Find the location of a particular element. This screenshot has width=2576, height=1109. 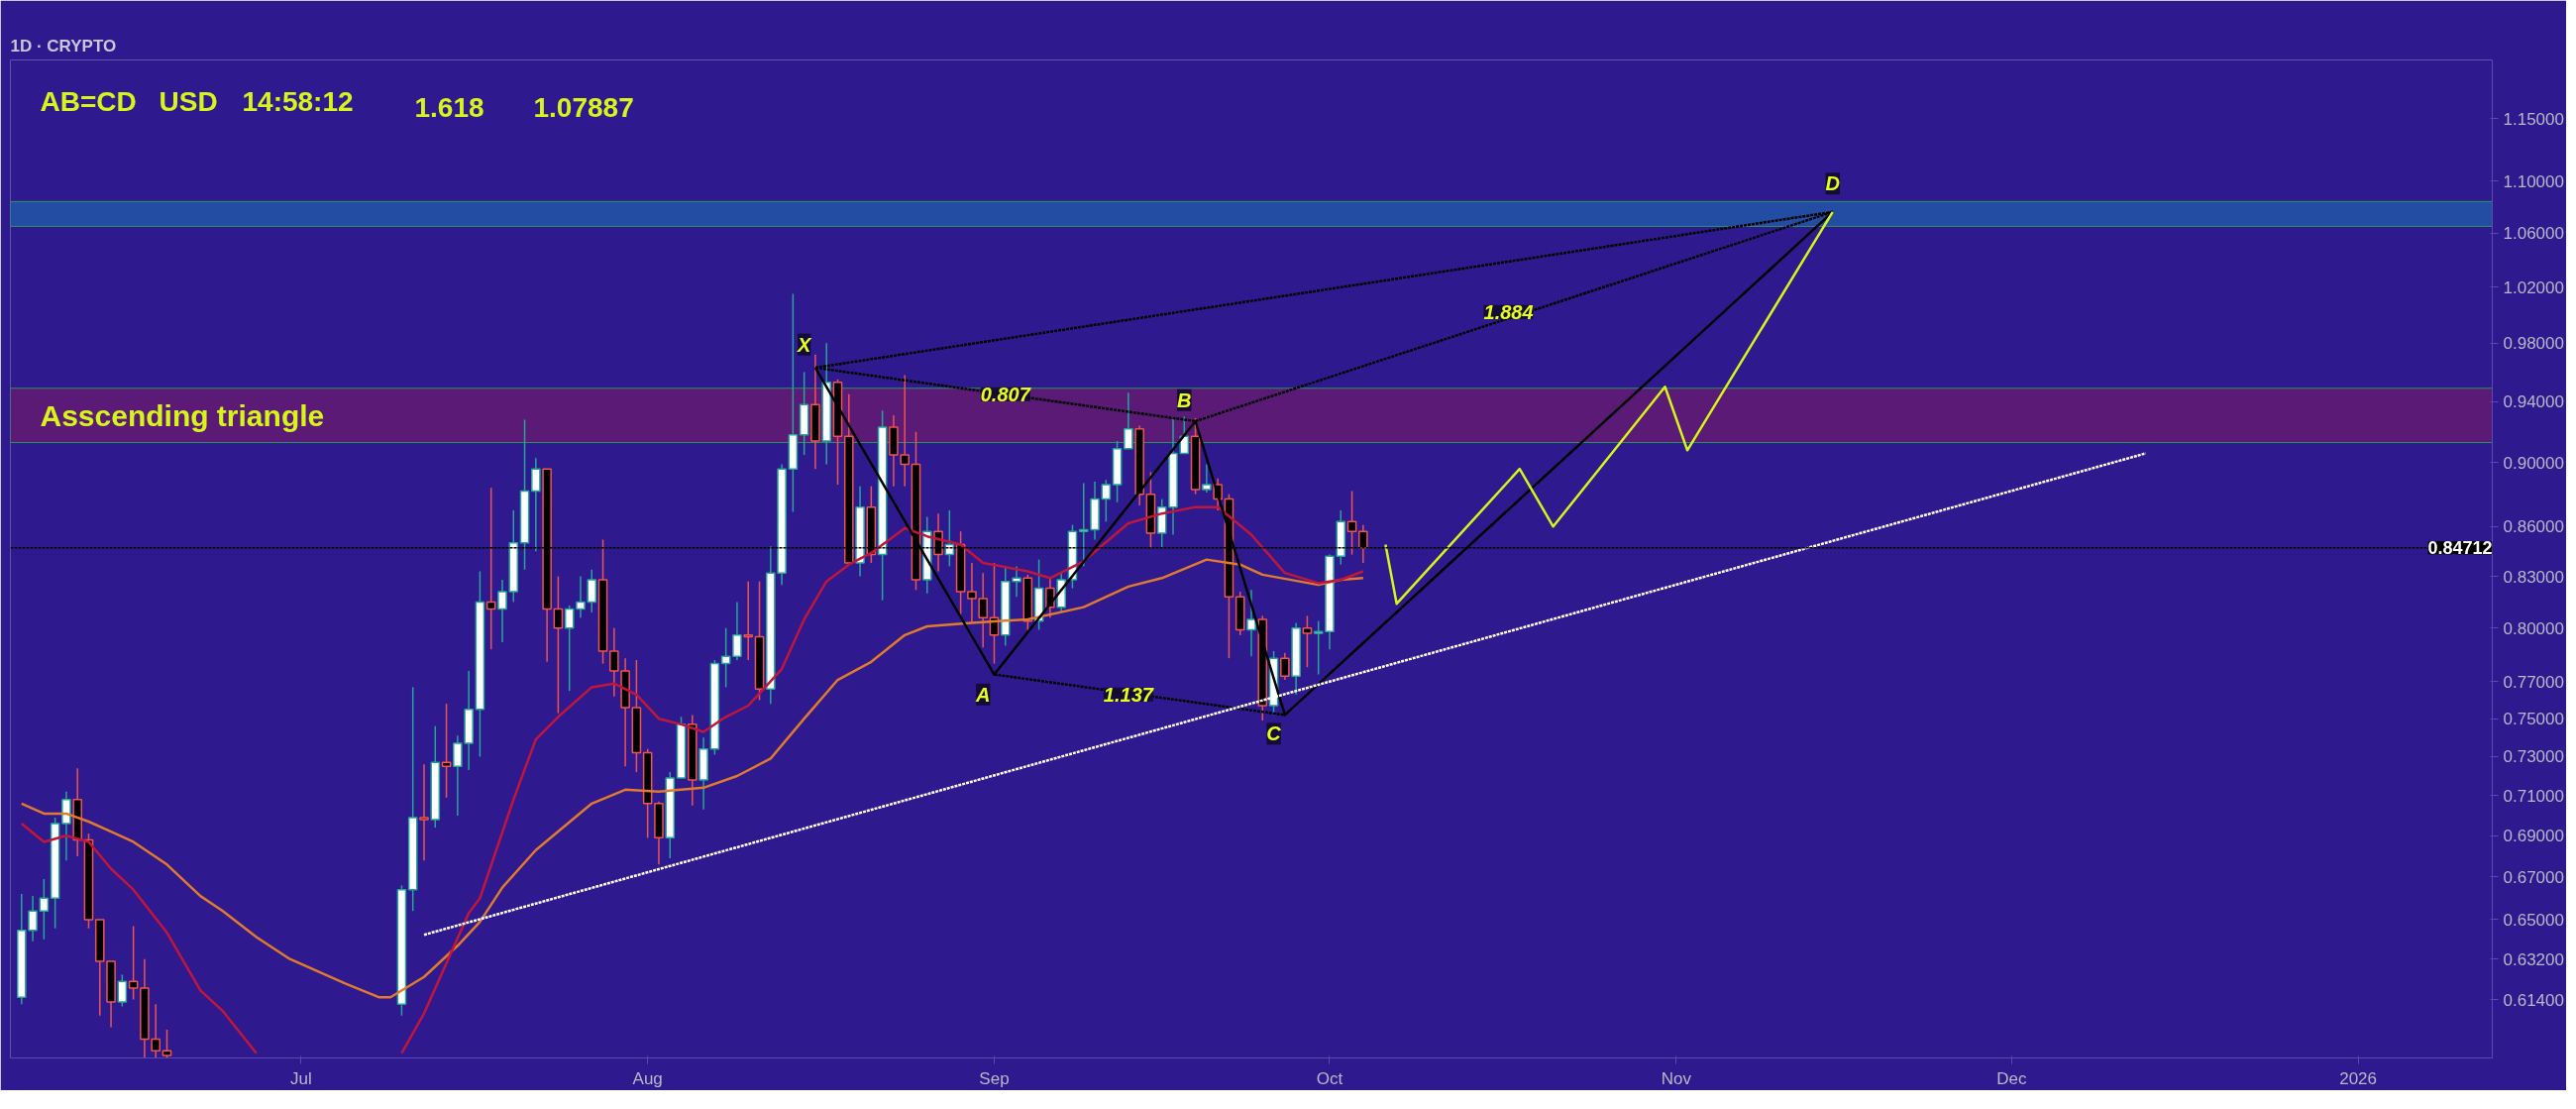

y-tick-label: 0.73000 is located at coordinates (2533, 757).